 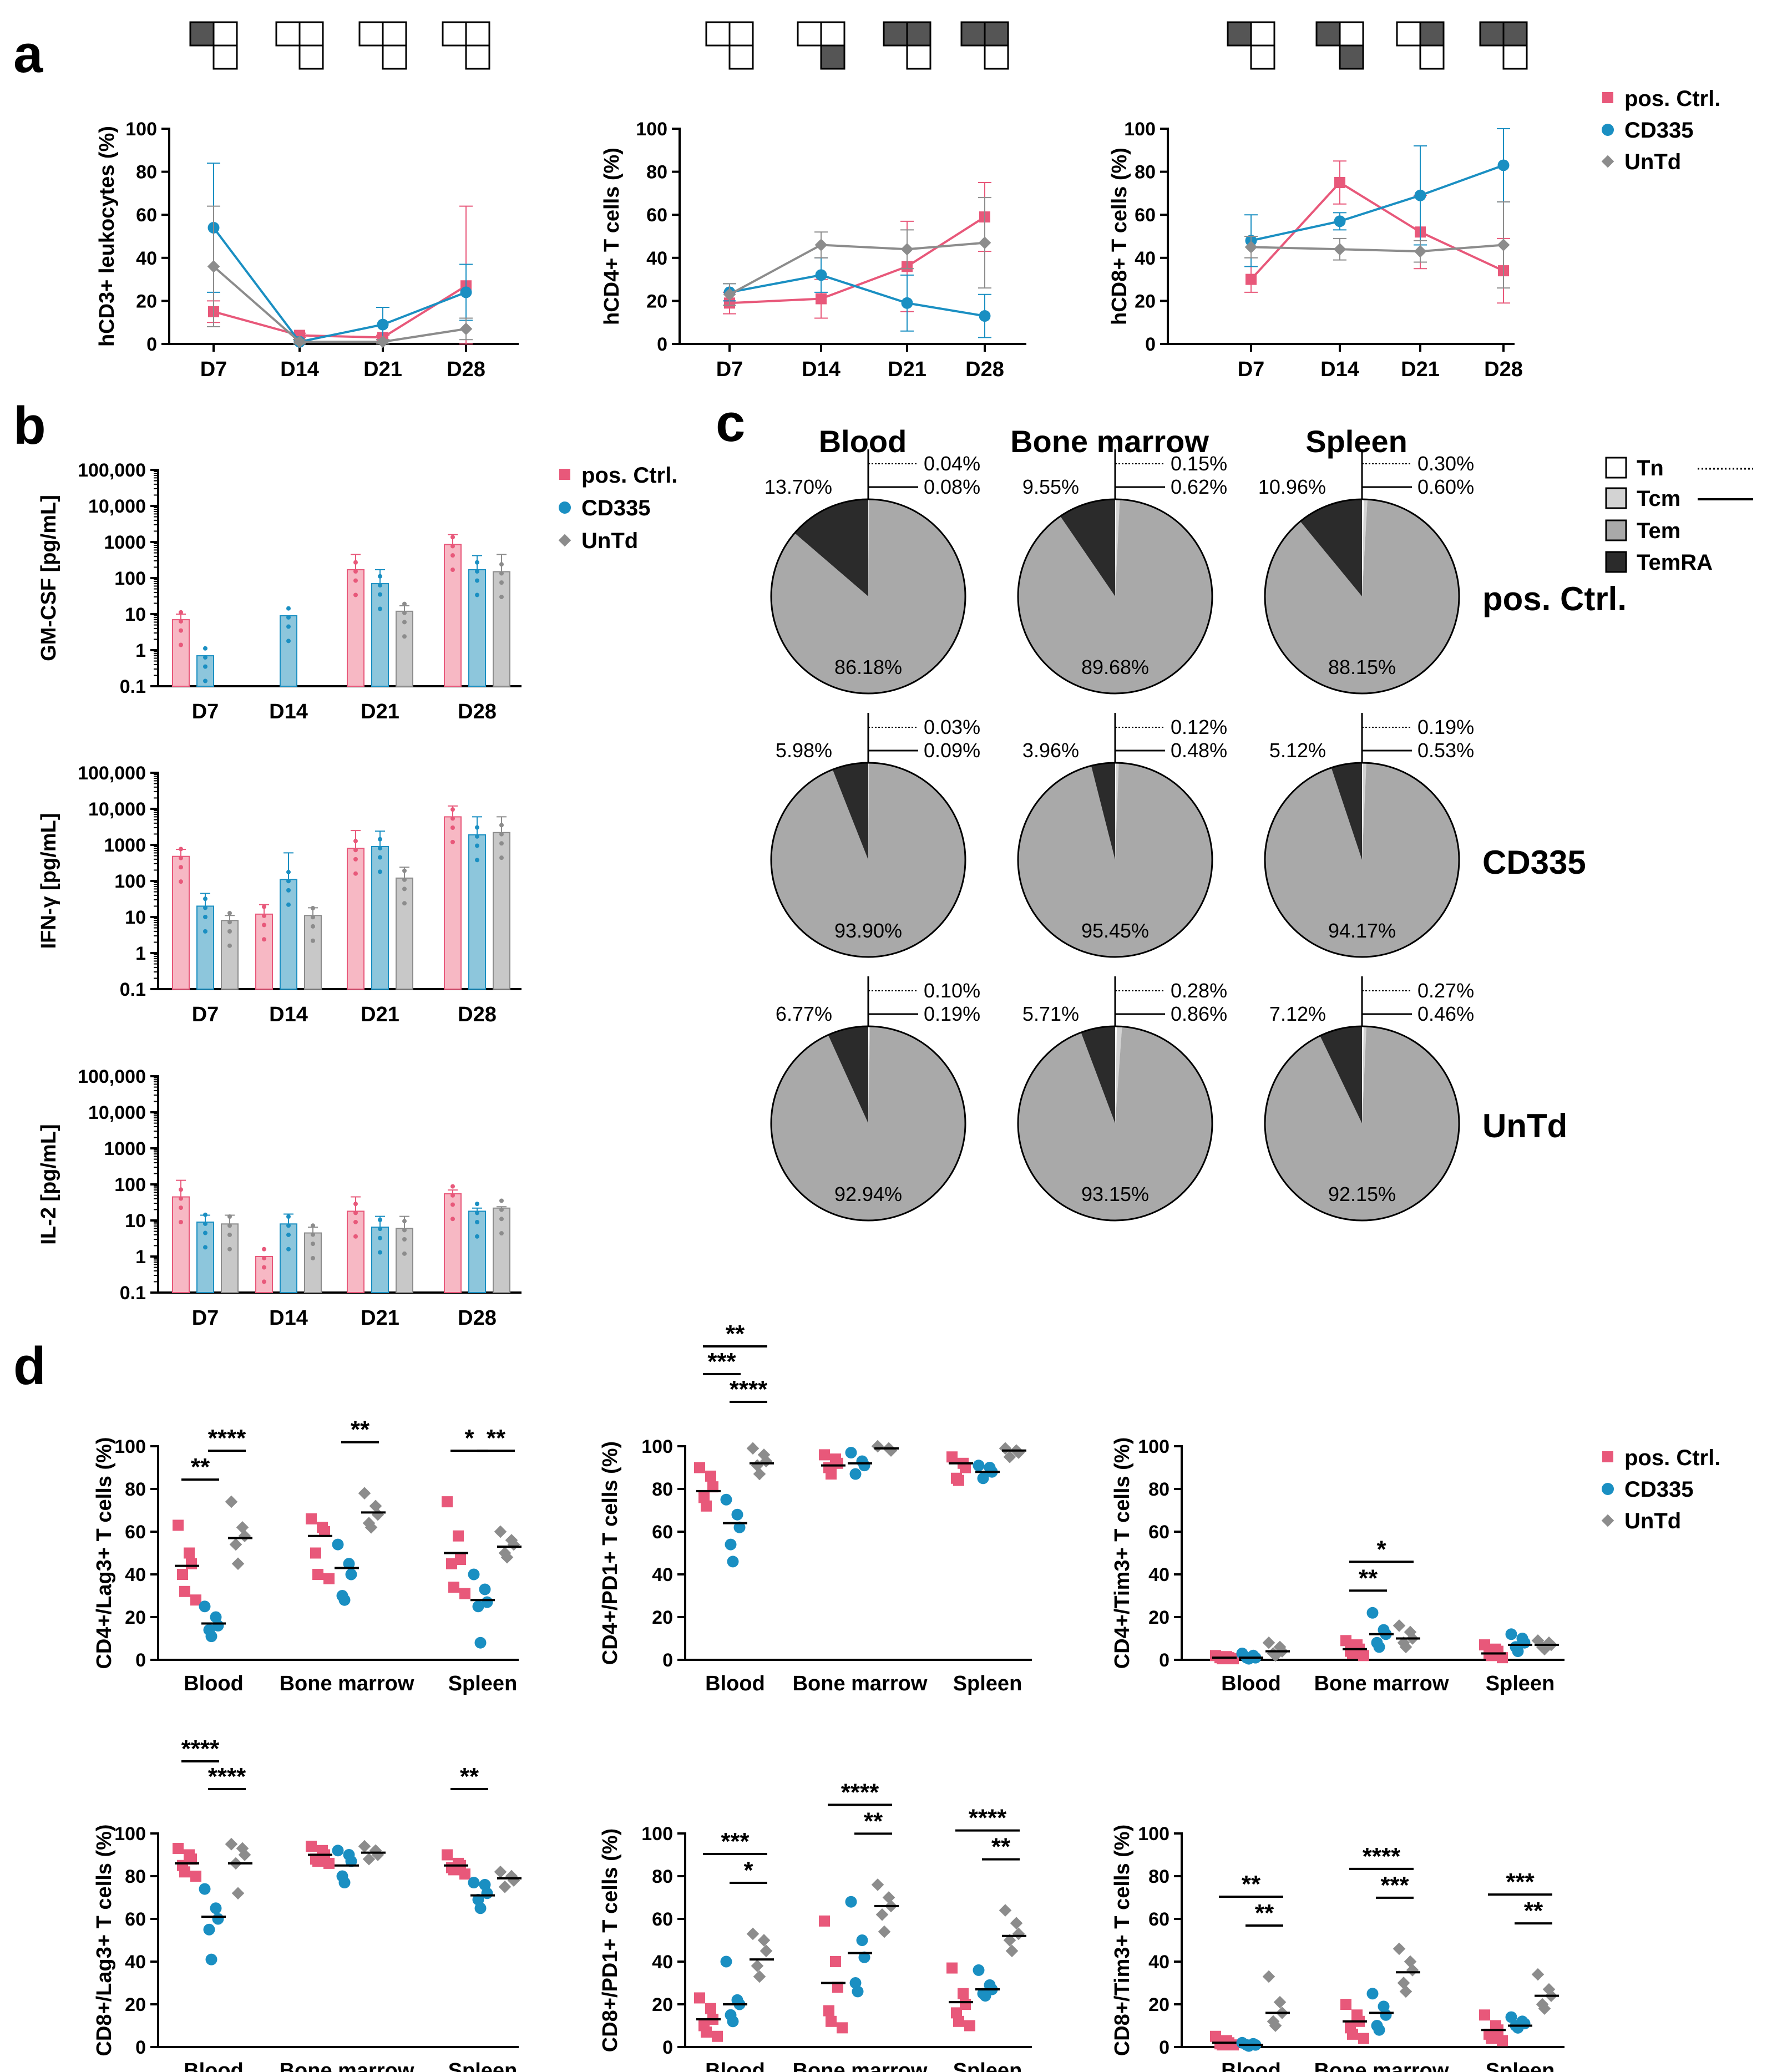 I want to click on series-line, so click(x=857, y=268).